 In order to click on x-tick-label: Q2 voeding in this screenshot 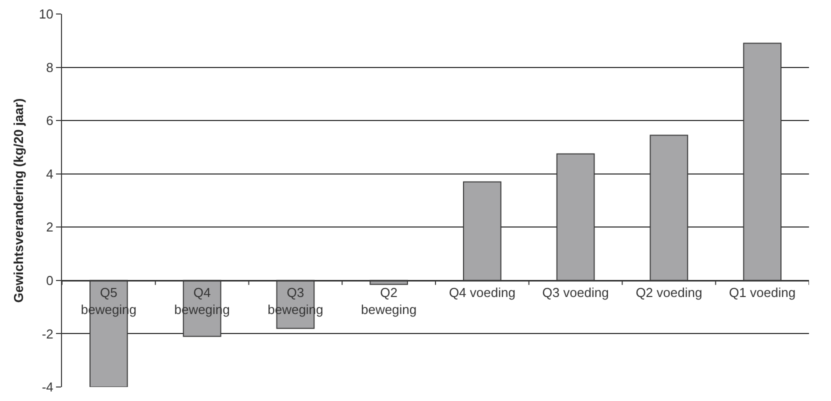, I will do `click(669, 292)`.